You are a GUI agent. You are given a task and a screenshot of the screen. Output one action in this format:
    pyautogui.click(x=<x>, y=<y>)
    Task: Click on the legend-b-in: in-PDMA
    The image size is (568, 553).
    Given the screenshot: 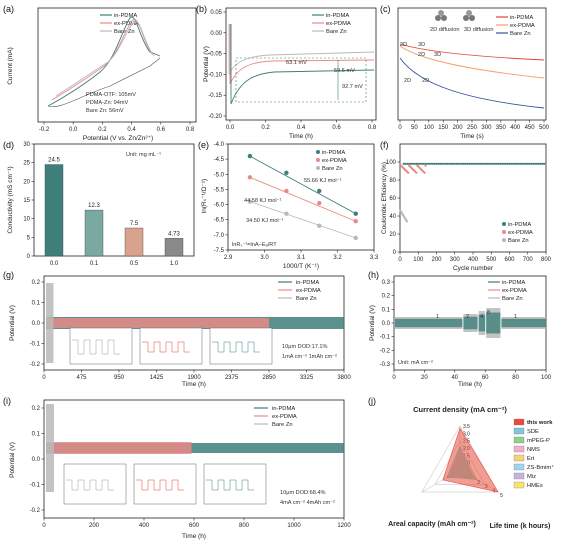 What is the action you would take?
    pyautogui.click(x=337, y=16)
    